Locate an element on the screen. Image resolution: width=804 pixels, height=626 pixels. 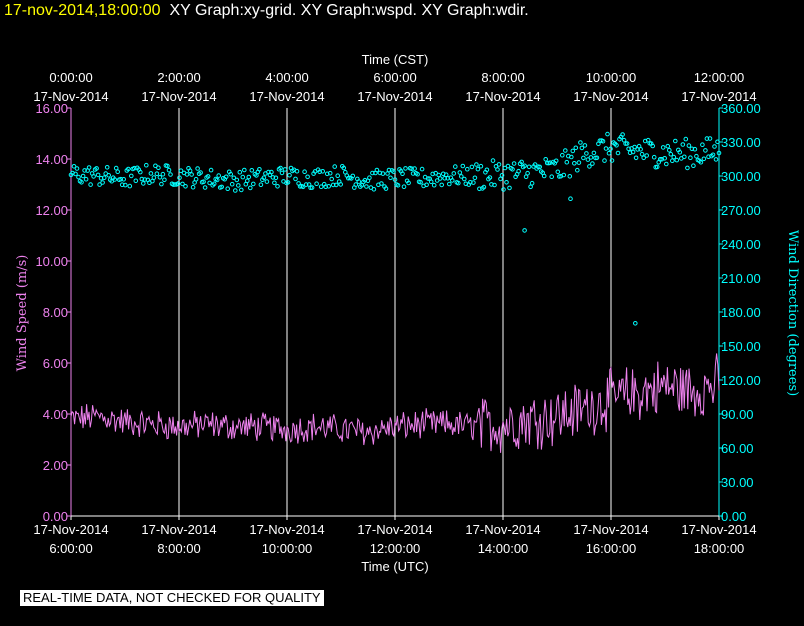
x-tick-top-time: 10:00:00 is located at coordinates (611, 77).